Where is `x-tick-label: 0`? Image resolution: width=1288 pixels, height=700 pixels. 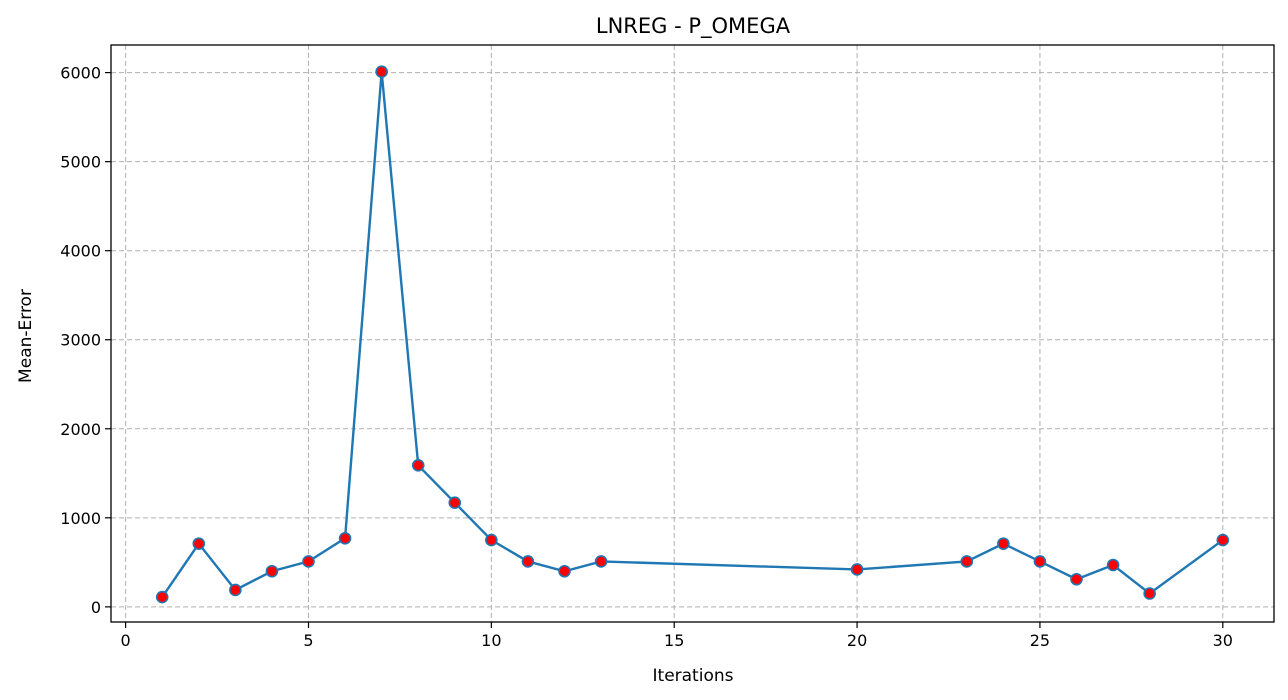 x-tick-label: 0 is located at coordinates (126, 640).